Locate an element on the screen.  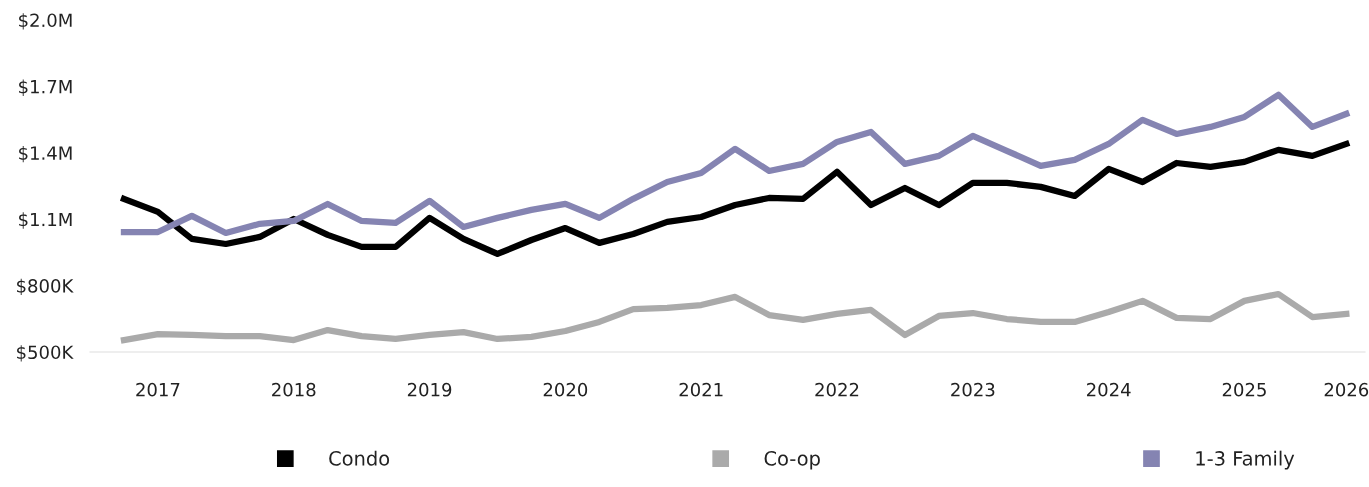
legend-label: Co-op is located at coordinates (792, 460).